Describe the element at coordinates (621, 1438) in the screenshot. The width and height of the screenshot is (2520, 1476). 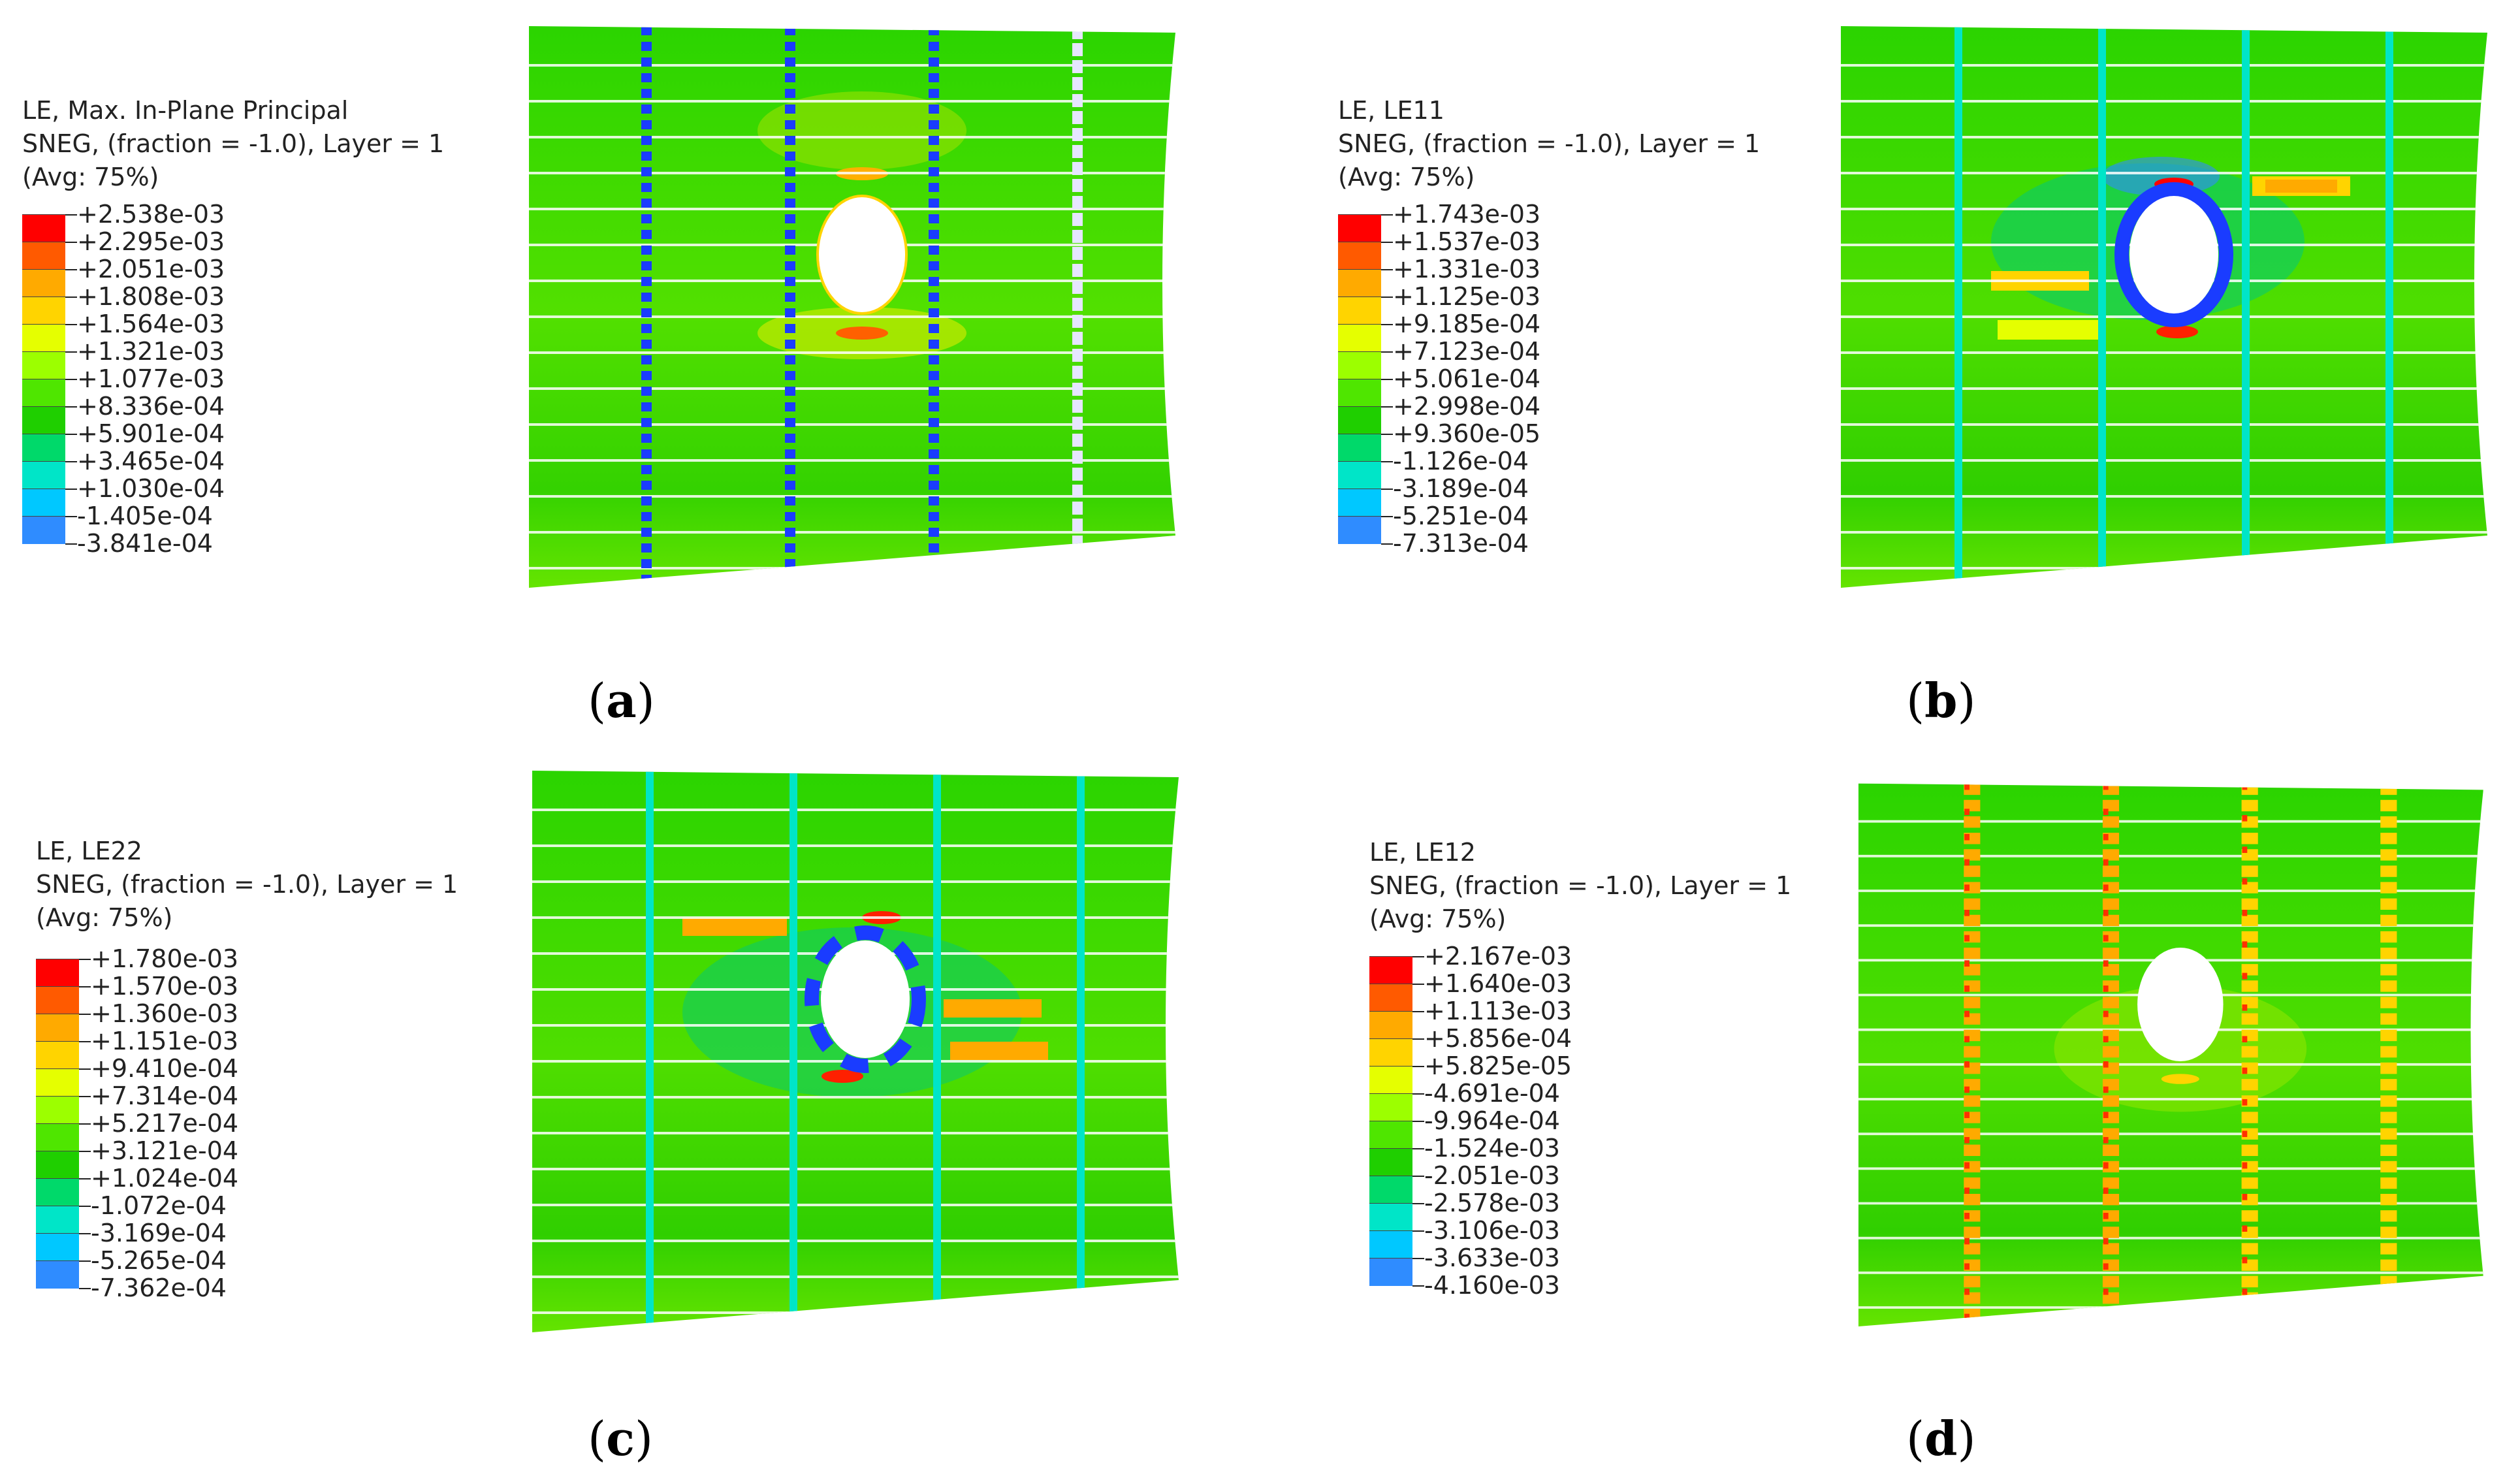
I see `caption: (c)` at that location.